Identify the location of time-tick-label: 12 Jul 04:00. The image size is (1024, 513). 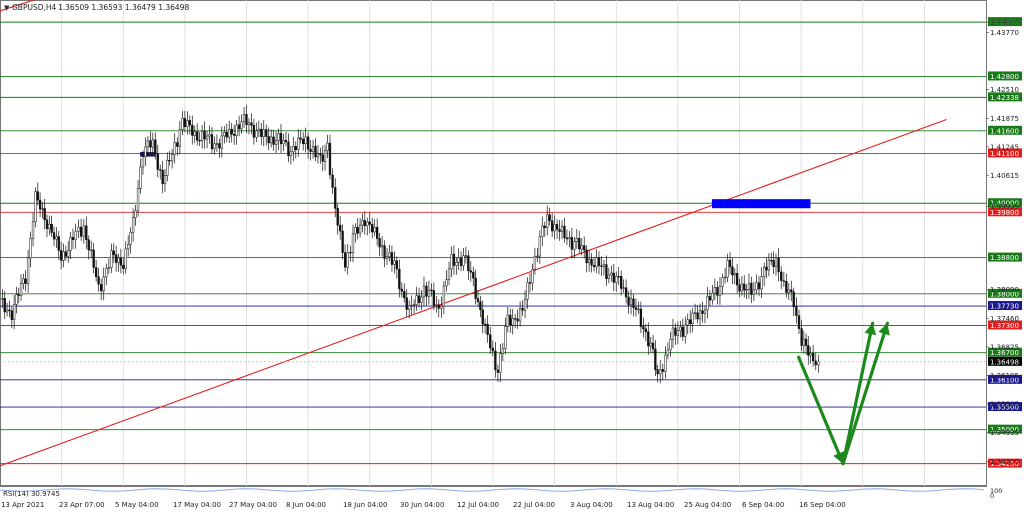
(478, 505).